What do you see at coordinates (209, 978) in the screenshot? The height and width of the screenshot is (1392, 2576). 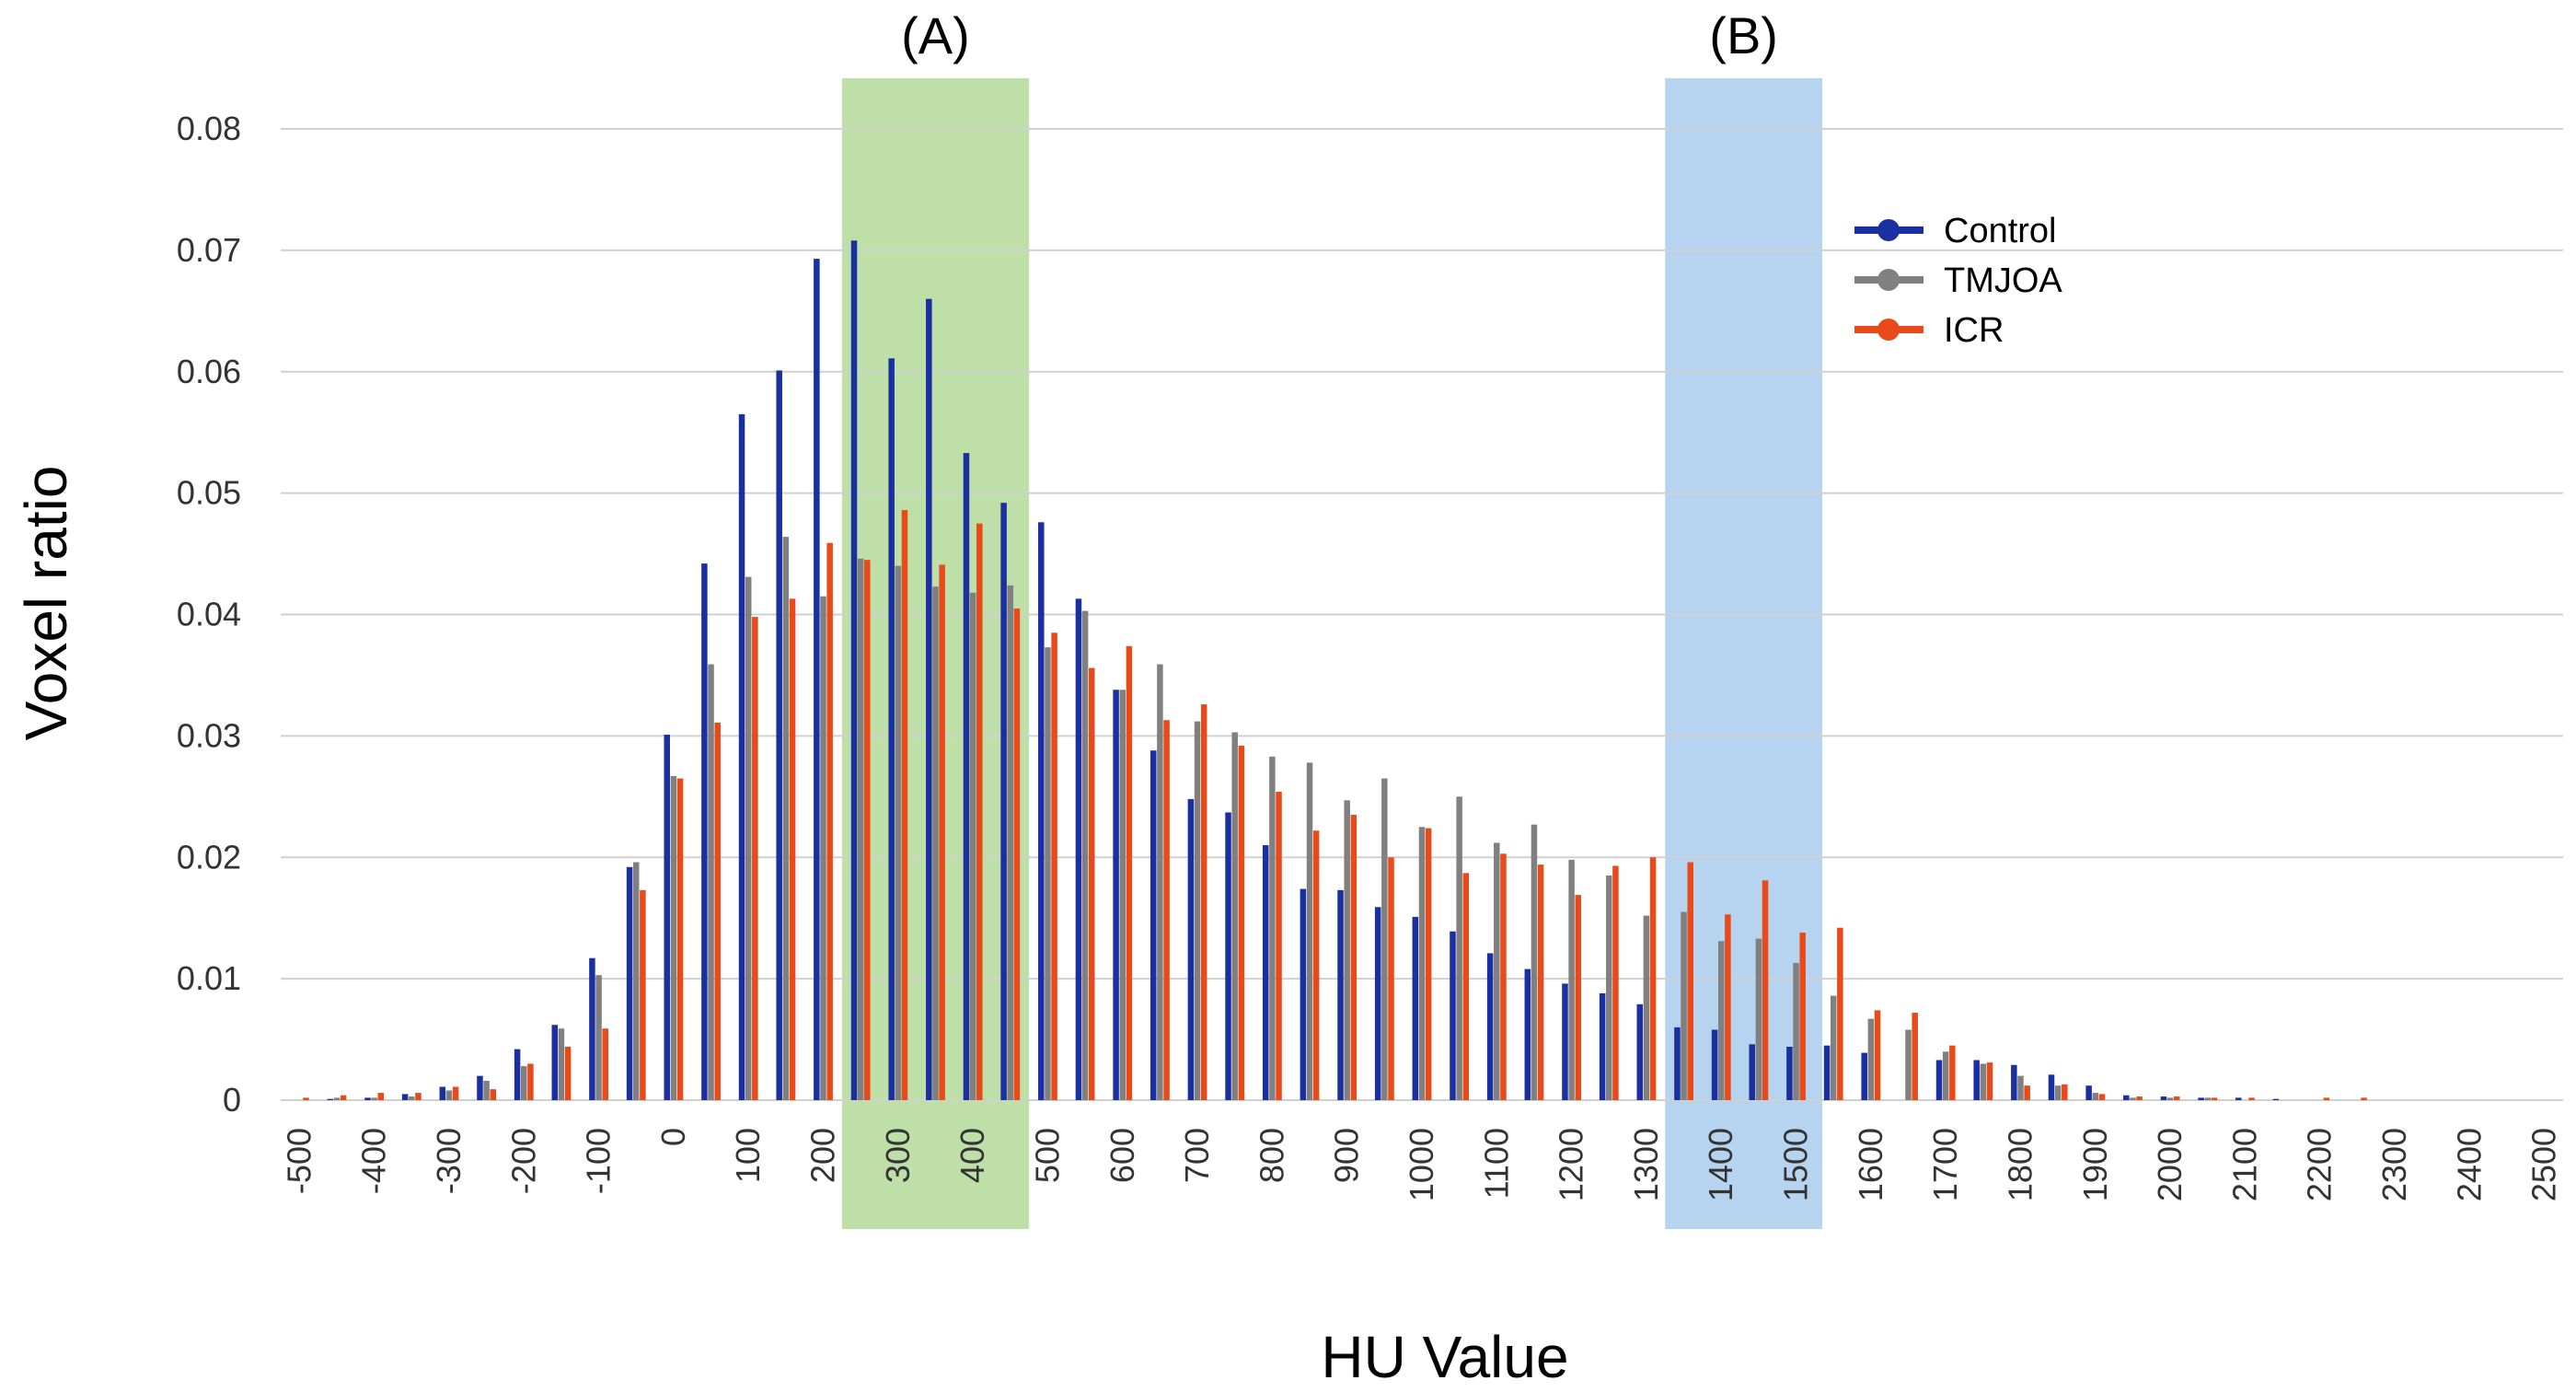 I see `y-tick-label: 0.01` at bounding box center [209, 978].